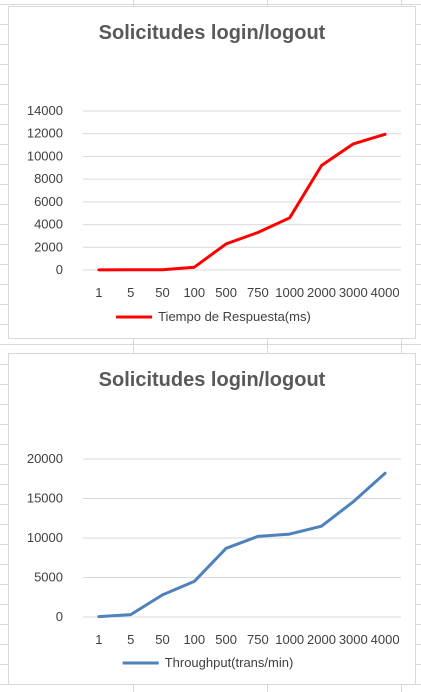  I want to click on y-tick-label: 12000, so click(45, 133).